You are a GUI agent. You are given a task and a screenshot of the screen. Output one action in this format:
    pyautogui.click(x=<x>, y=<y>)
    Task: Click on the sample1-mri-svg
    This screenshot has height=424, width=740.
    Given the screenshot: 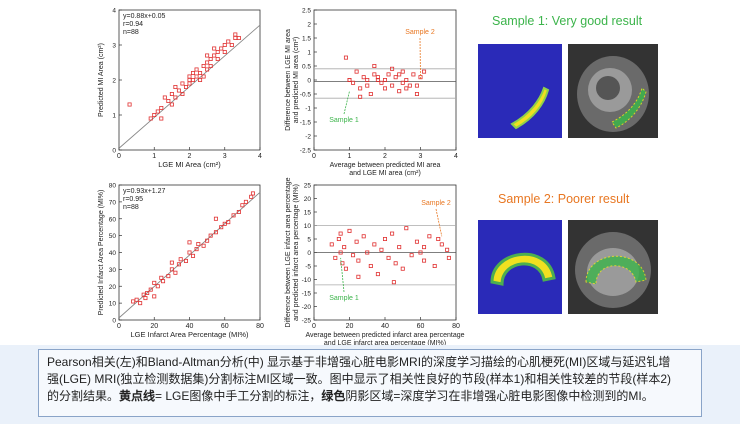 What is the action you would take?
    pyautogui.click(x=613, y=91)
    